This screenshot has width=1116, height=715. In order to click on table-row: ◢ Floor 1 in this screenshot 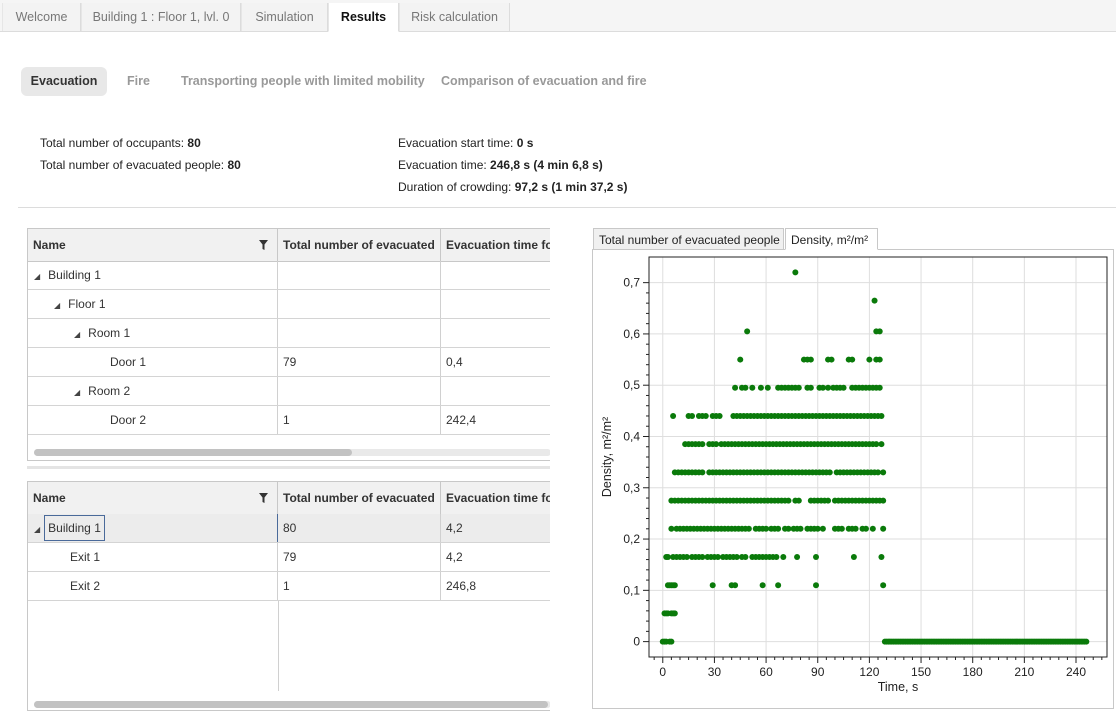, I will do `click(289, 304)`.